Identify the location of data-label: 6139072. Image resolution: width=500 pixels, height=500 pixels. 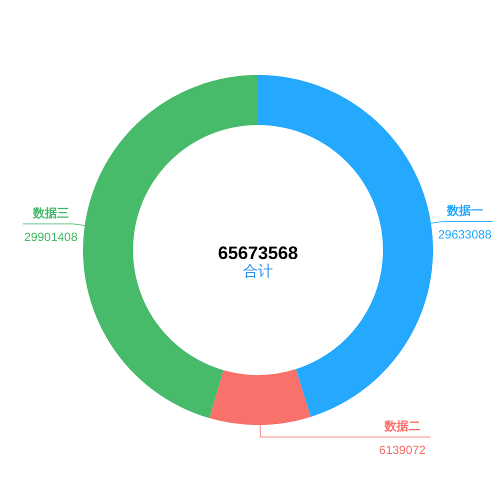
(402, 449).